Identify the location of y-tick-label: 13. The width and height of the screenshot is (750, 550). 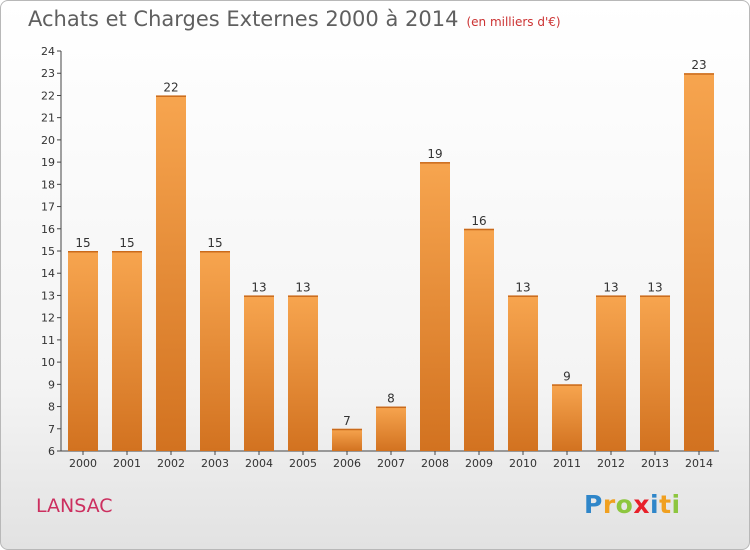
(48, 295).